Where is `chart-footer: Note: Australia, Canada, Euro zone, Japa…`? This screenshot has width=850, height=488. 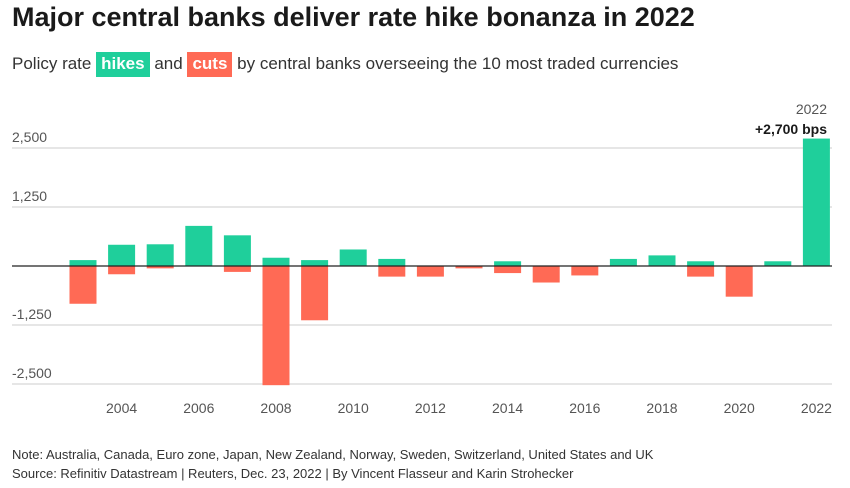 chart-footer: Note: Australia, Canada, Euro zone, Japa… is located at coordinates (332, 464).